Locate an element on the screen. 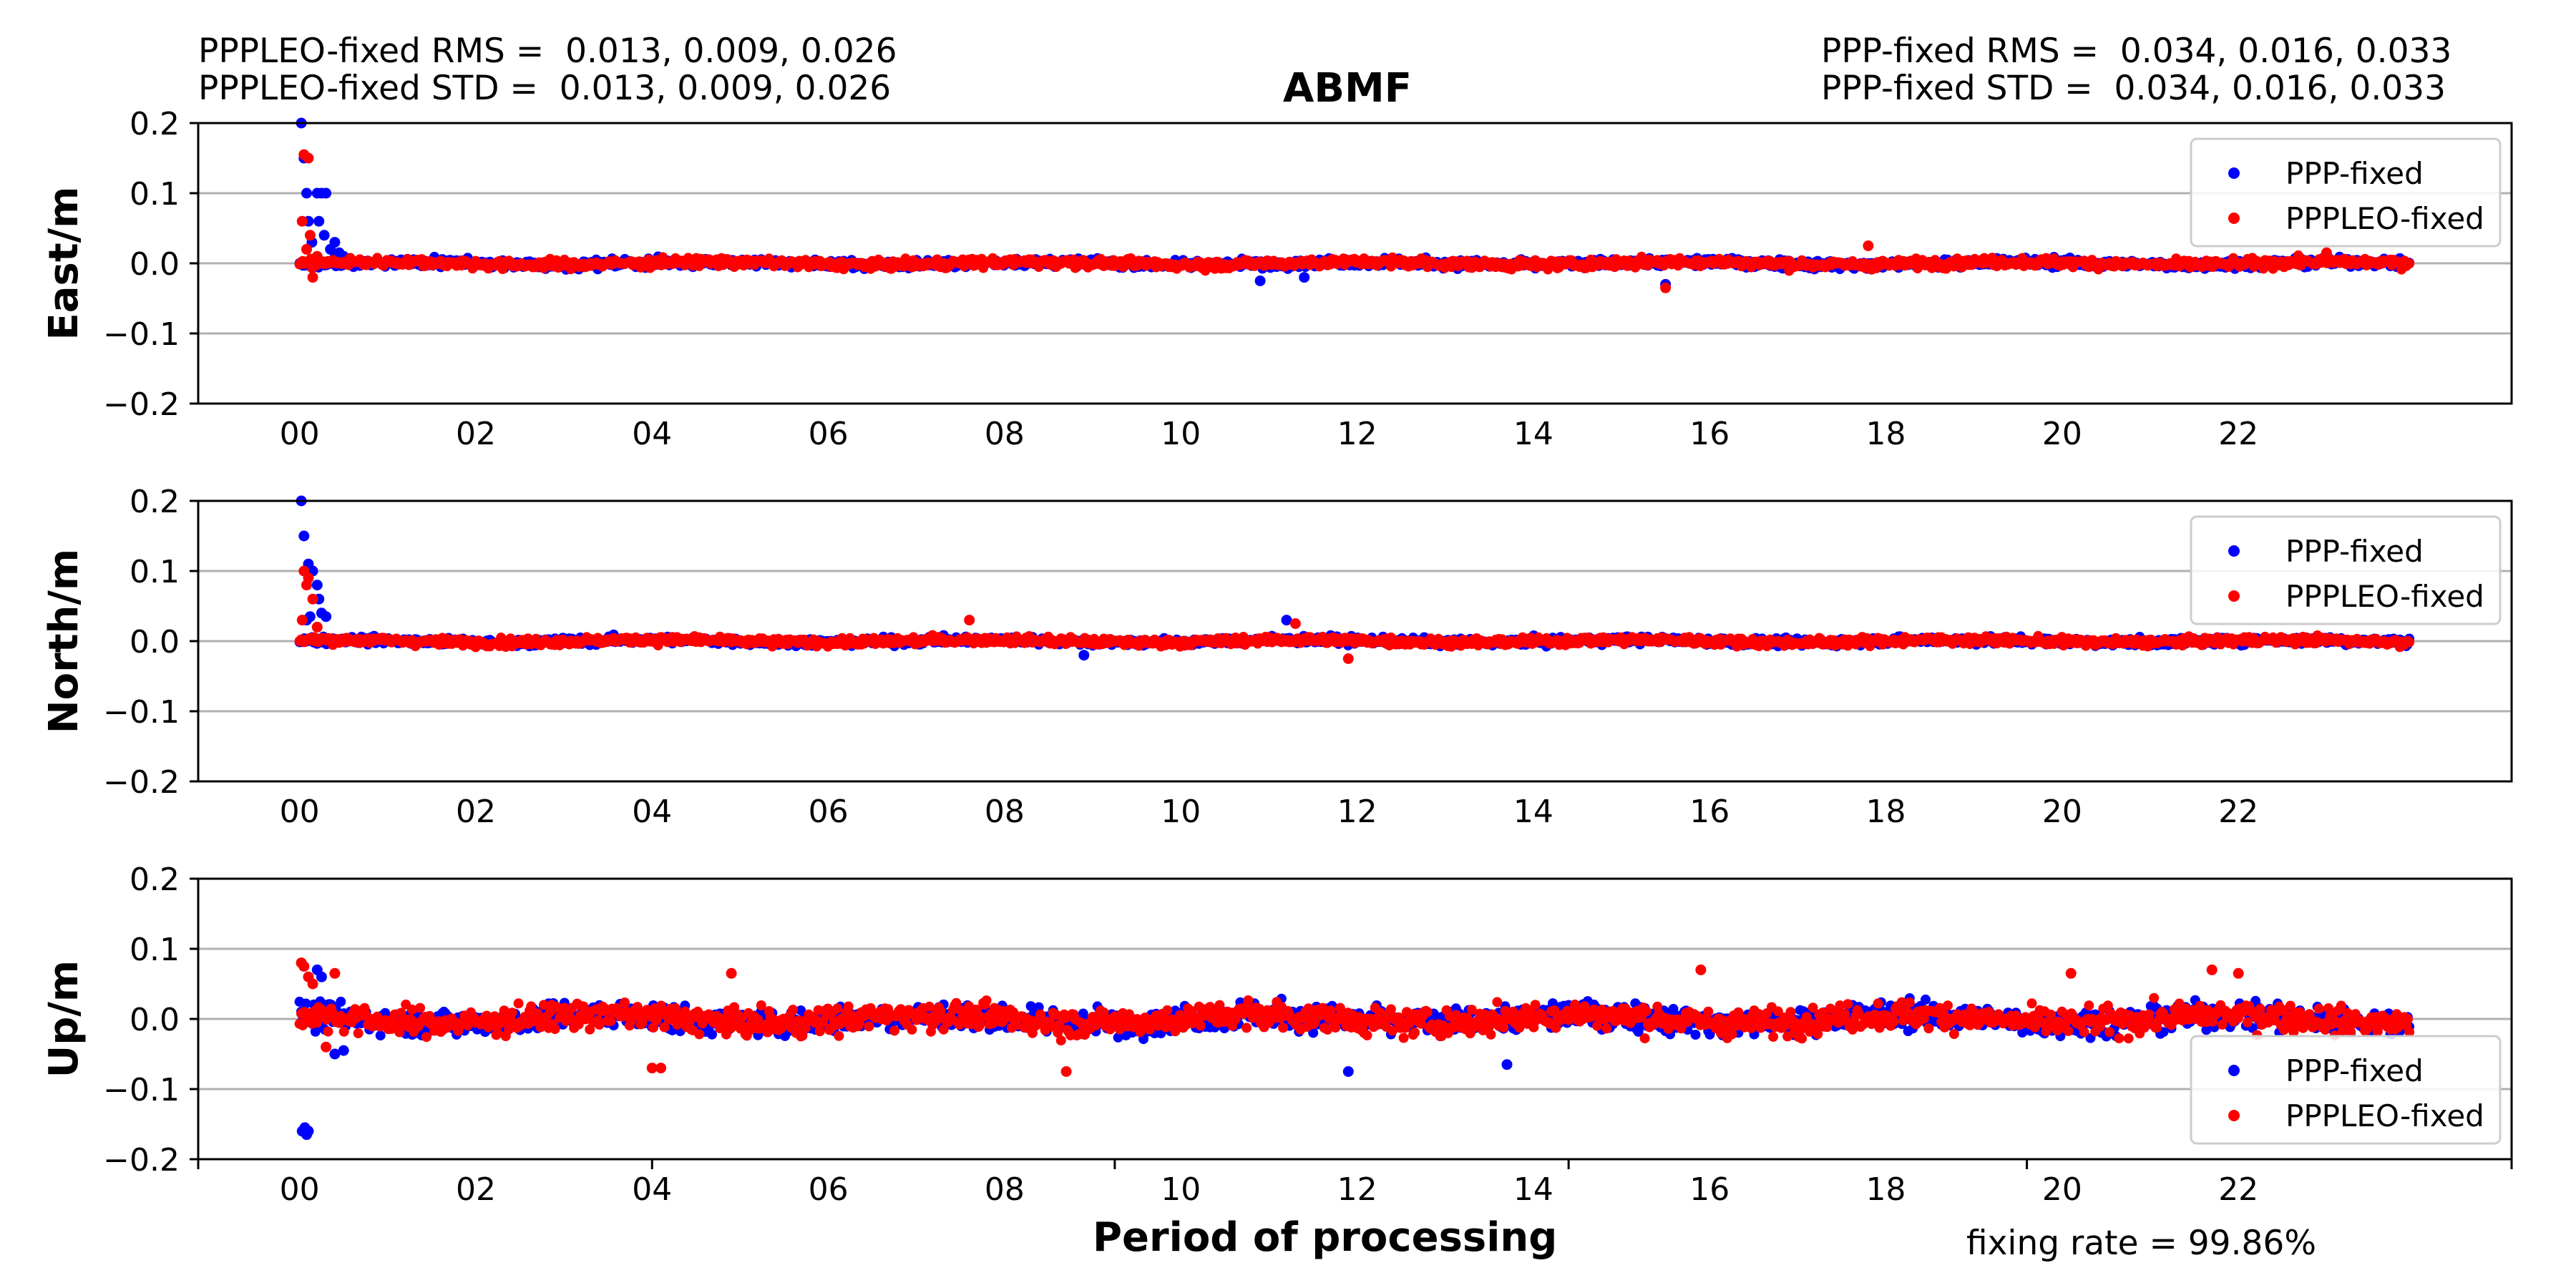 Image resolution: width=2576 pixels, height=1288 pixels. legend-box is located at coordinates (2346, 192).